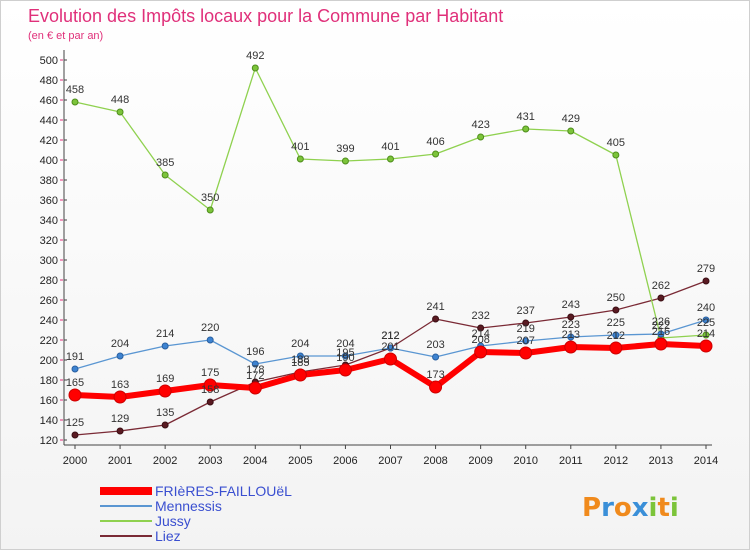 This screenshot has width=750, height=550. Describe the element at coordinates (255, 56) in the screenshot. I see `data-label: 492` at that location.